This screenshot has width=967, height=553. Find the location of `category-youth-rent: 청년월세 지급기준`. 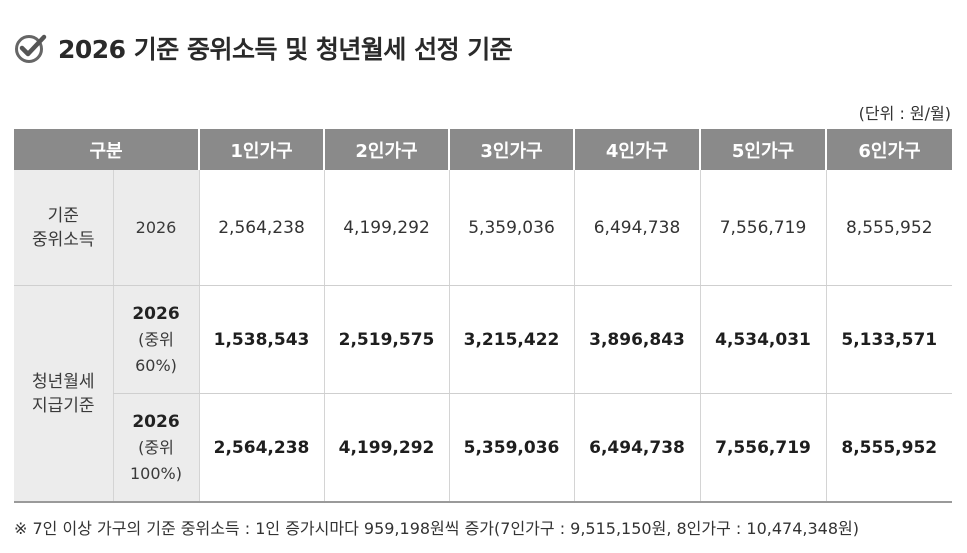

category-youth-rent: 청년월세 지급기준 is located at coordinates (63, 394).